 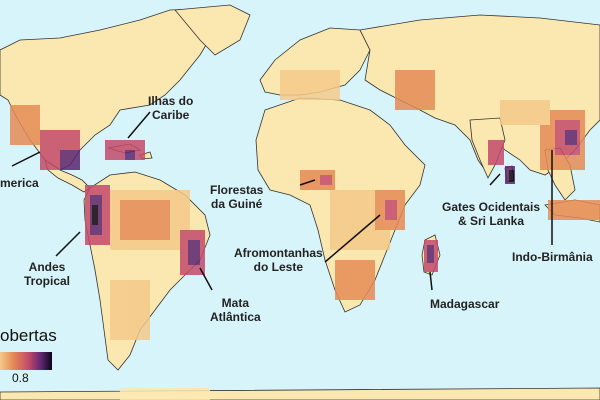 I want to click on label-madagascar: Madagascar, so click(x=464, y=304).